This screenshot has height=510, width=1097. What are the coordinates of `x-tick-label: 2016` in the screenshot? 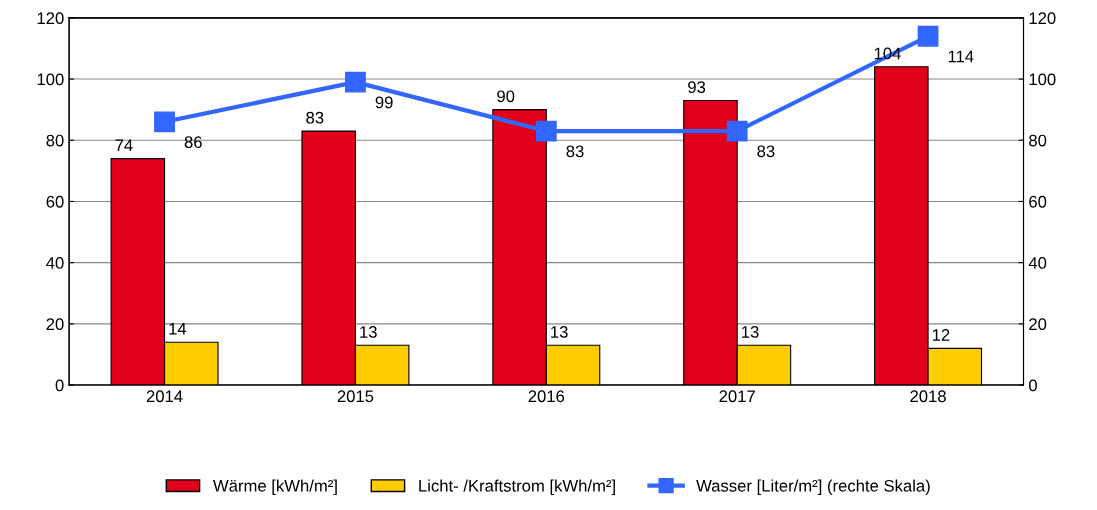 It's located at (546, 396).